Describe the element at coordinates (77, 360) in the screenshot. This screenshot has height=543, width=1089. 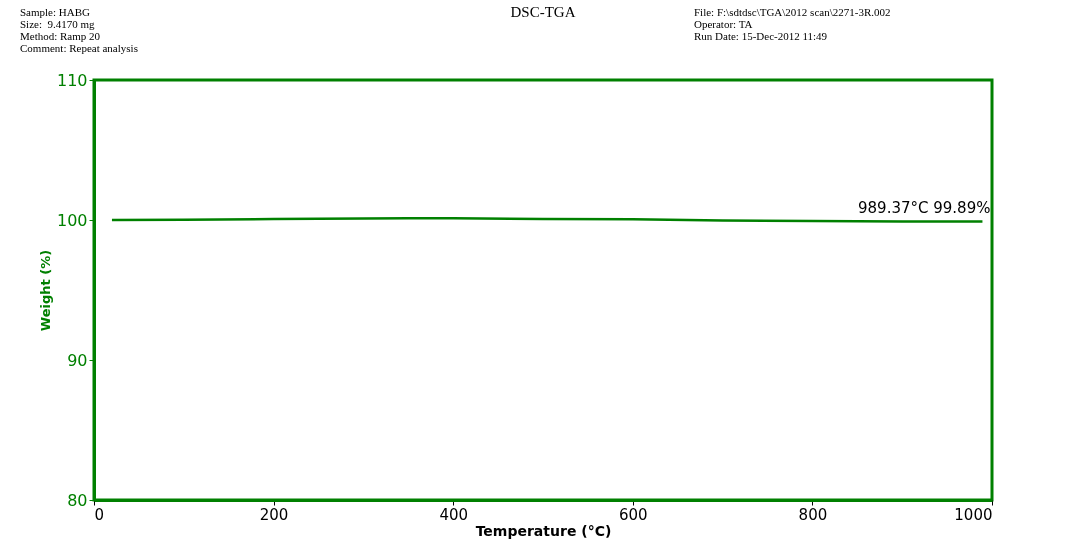
I see `y-tick-label: 90` at that location.